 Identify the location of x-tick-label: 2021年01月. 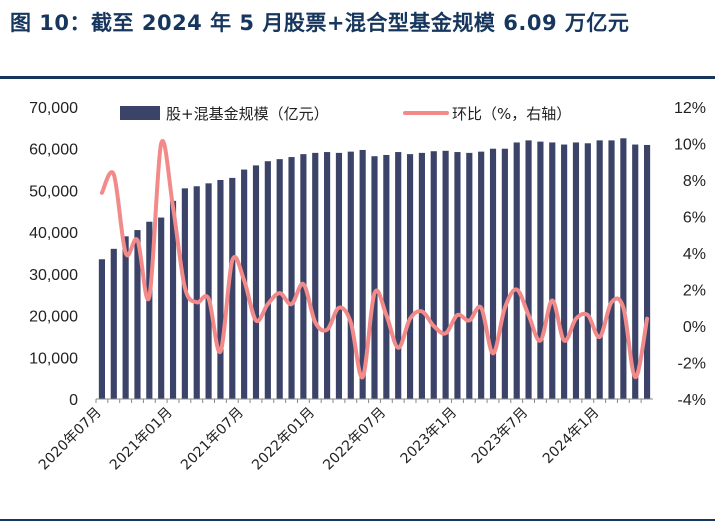
(141, 439).